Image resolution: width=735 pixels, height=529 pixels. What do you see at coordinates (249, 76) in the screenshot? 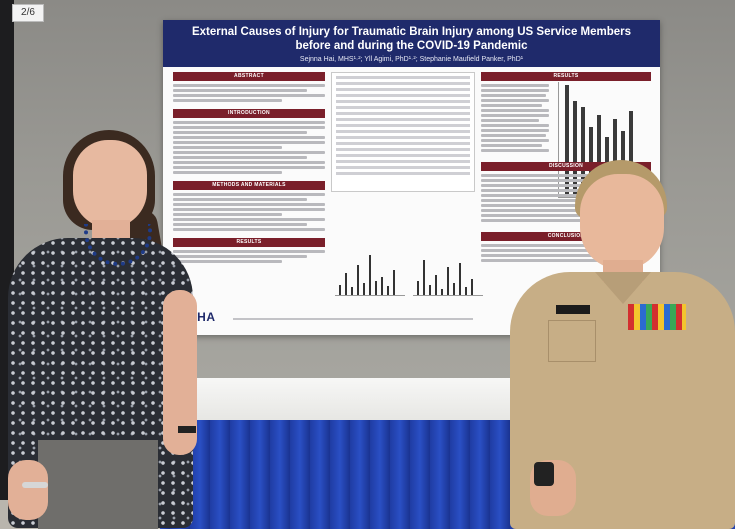
I see `section-abstract-heading: ABSTRACT` at bounding box center [249, 76].